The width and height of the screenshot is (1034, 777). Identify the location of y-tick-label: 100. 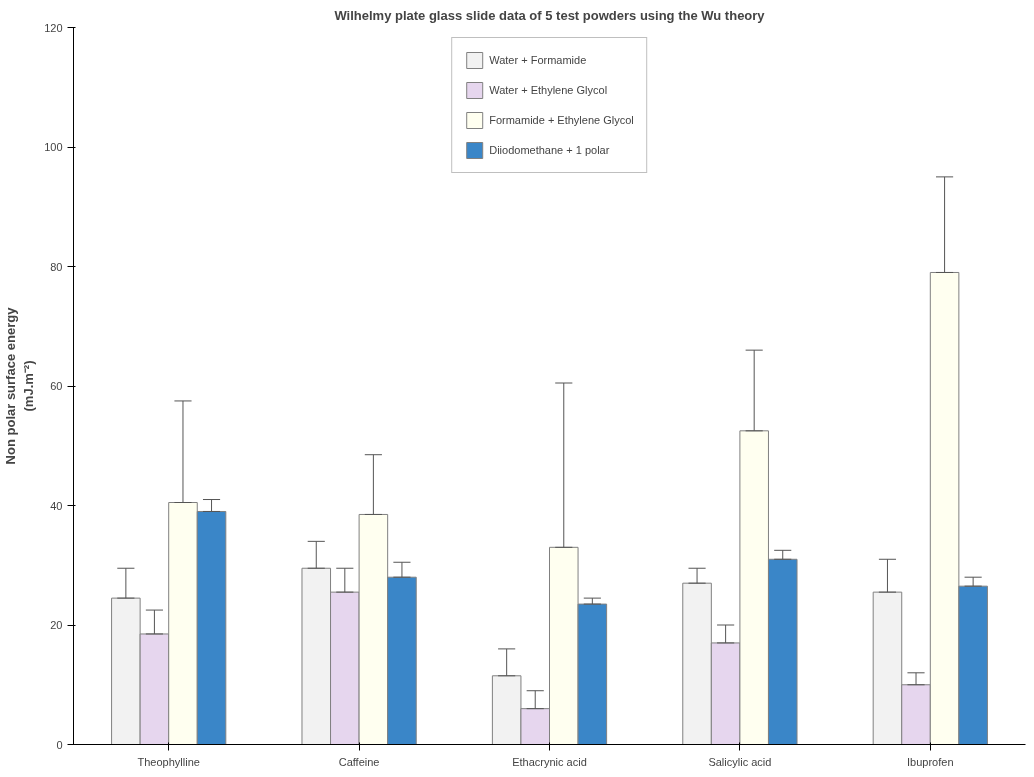
(53, 147).